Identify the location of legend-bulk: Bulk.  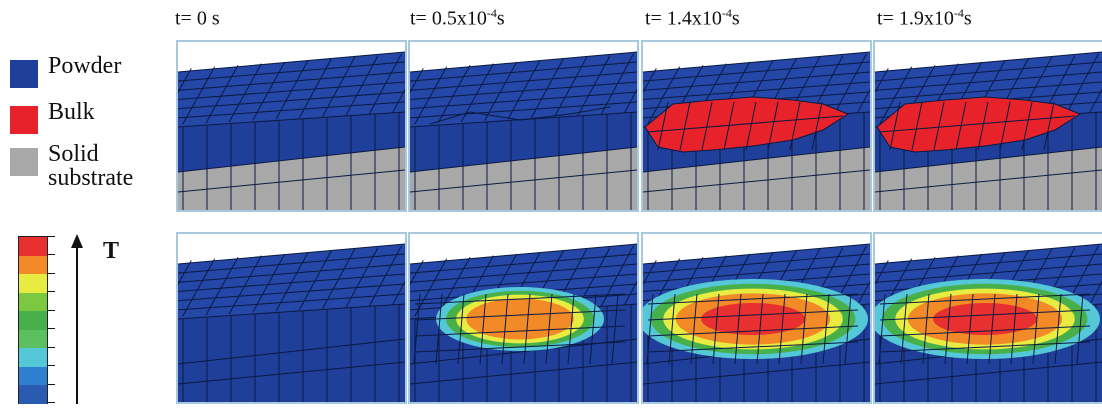
(52, 117).